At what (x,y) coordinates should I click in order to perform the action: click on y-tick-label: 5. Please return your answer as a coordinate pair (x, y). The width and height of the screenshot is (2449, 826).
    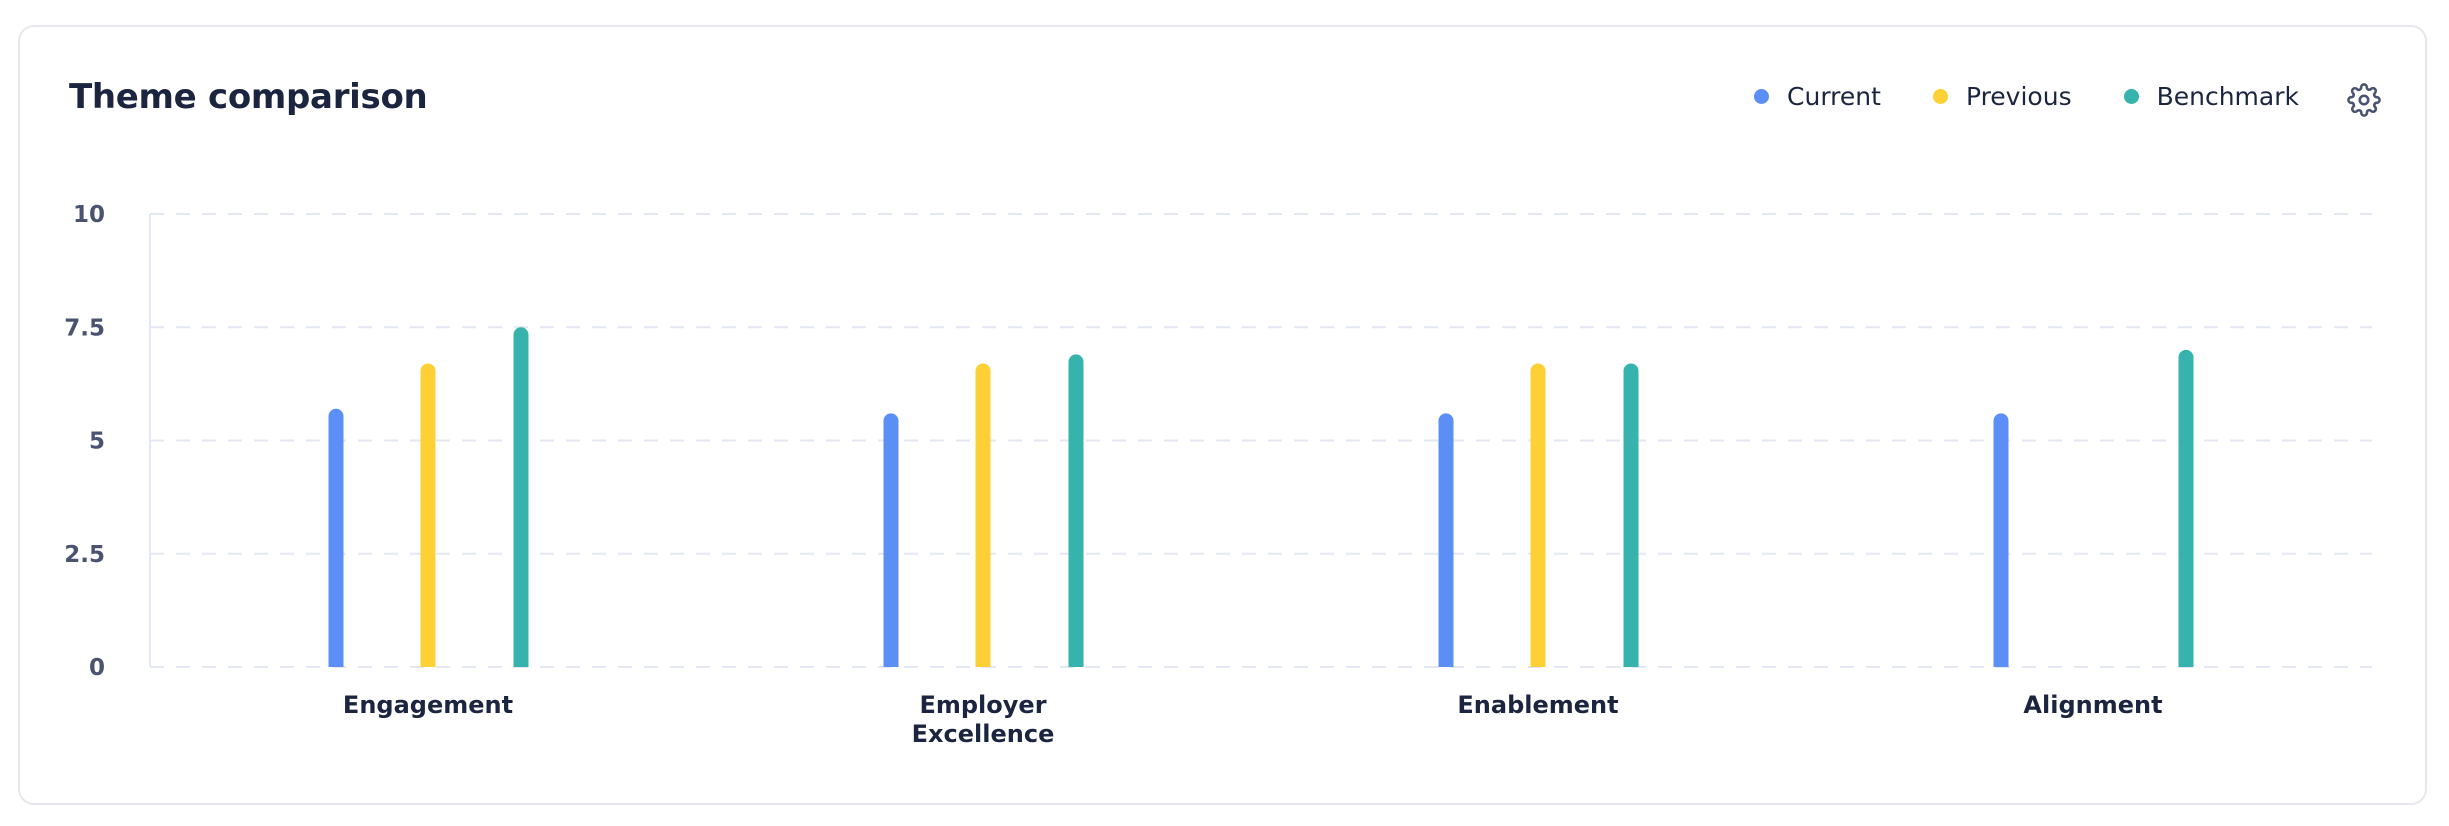
    Looking at the image, I should click on (97, 442).